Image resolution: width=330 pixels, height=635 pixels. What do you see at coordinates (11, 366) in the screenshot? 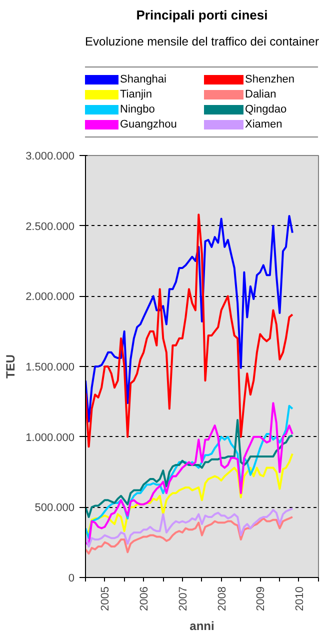
I see `y-axis-title: TEU` at bounding box center [11, 366].